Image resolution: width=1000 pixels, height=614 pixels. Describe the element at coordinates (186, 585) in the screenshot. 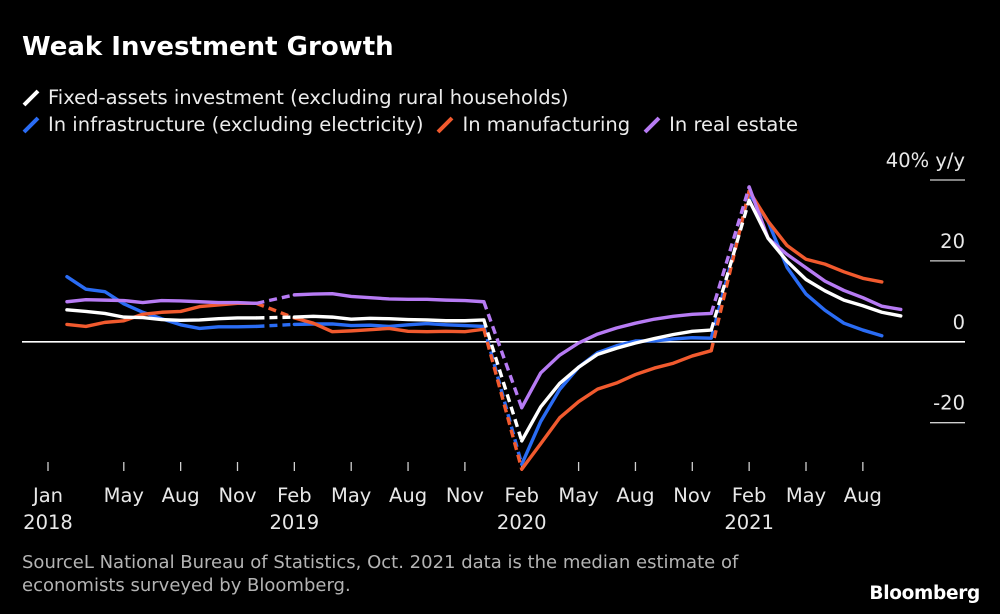

I see `source-line-2: economists surveyed by Bloomberg.` at that location.